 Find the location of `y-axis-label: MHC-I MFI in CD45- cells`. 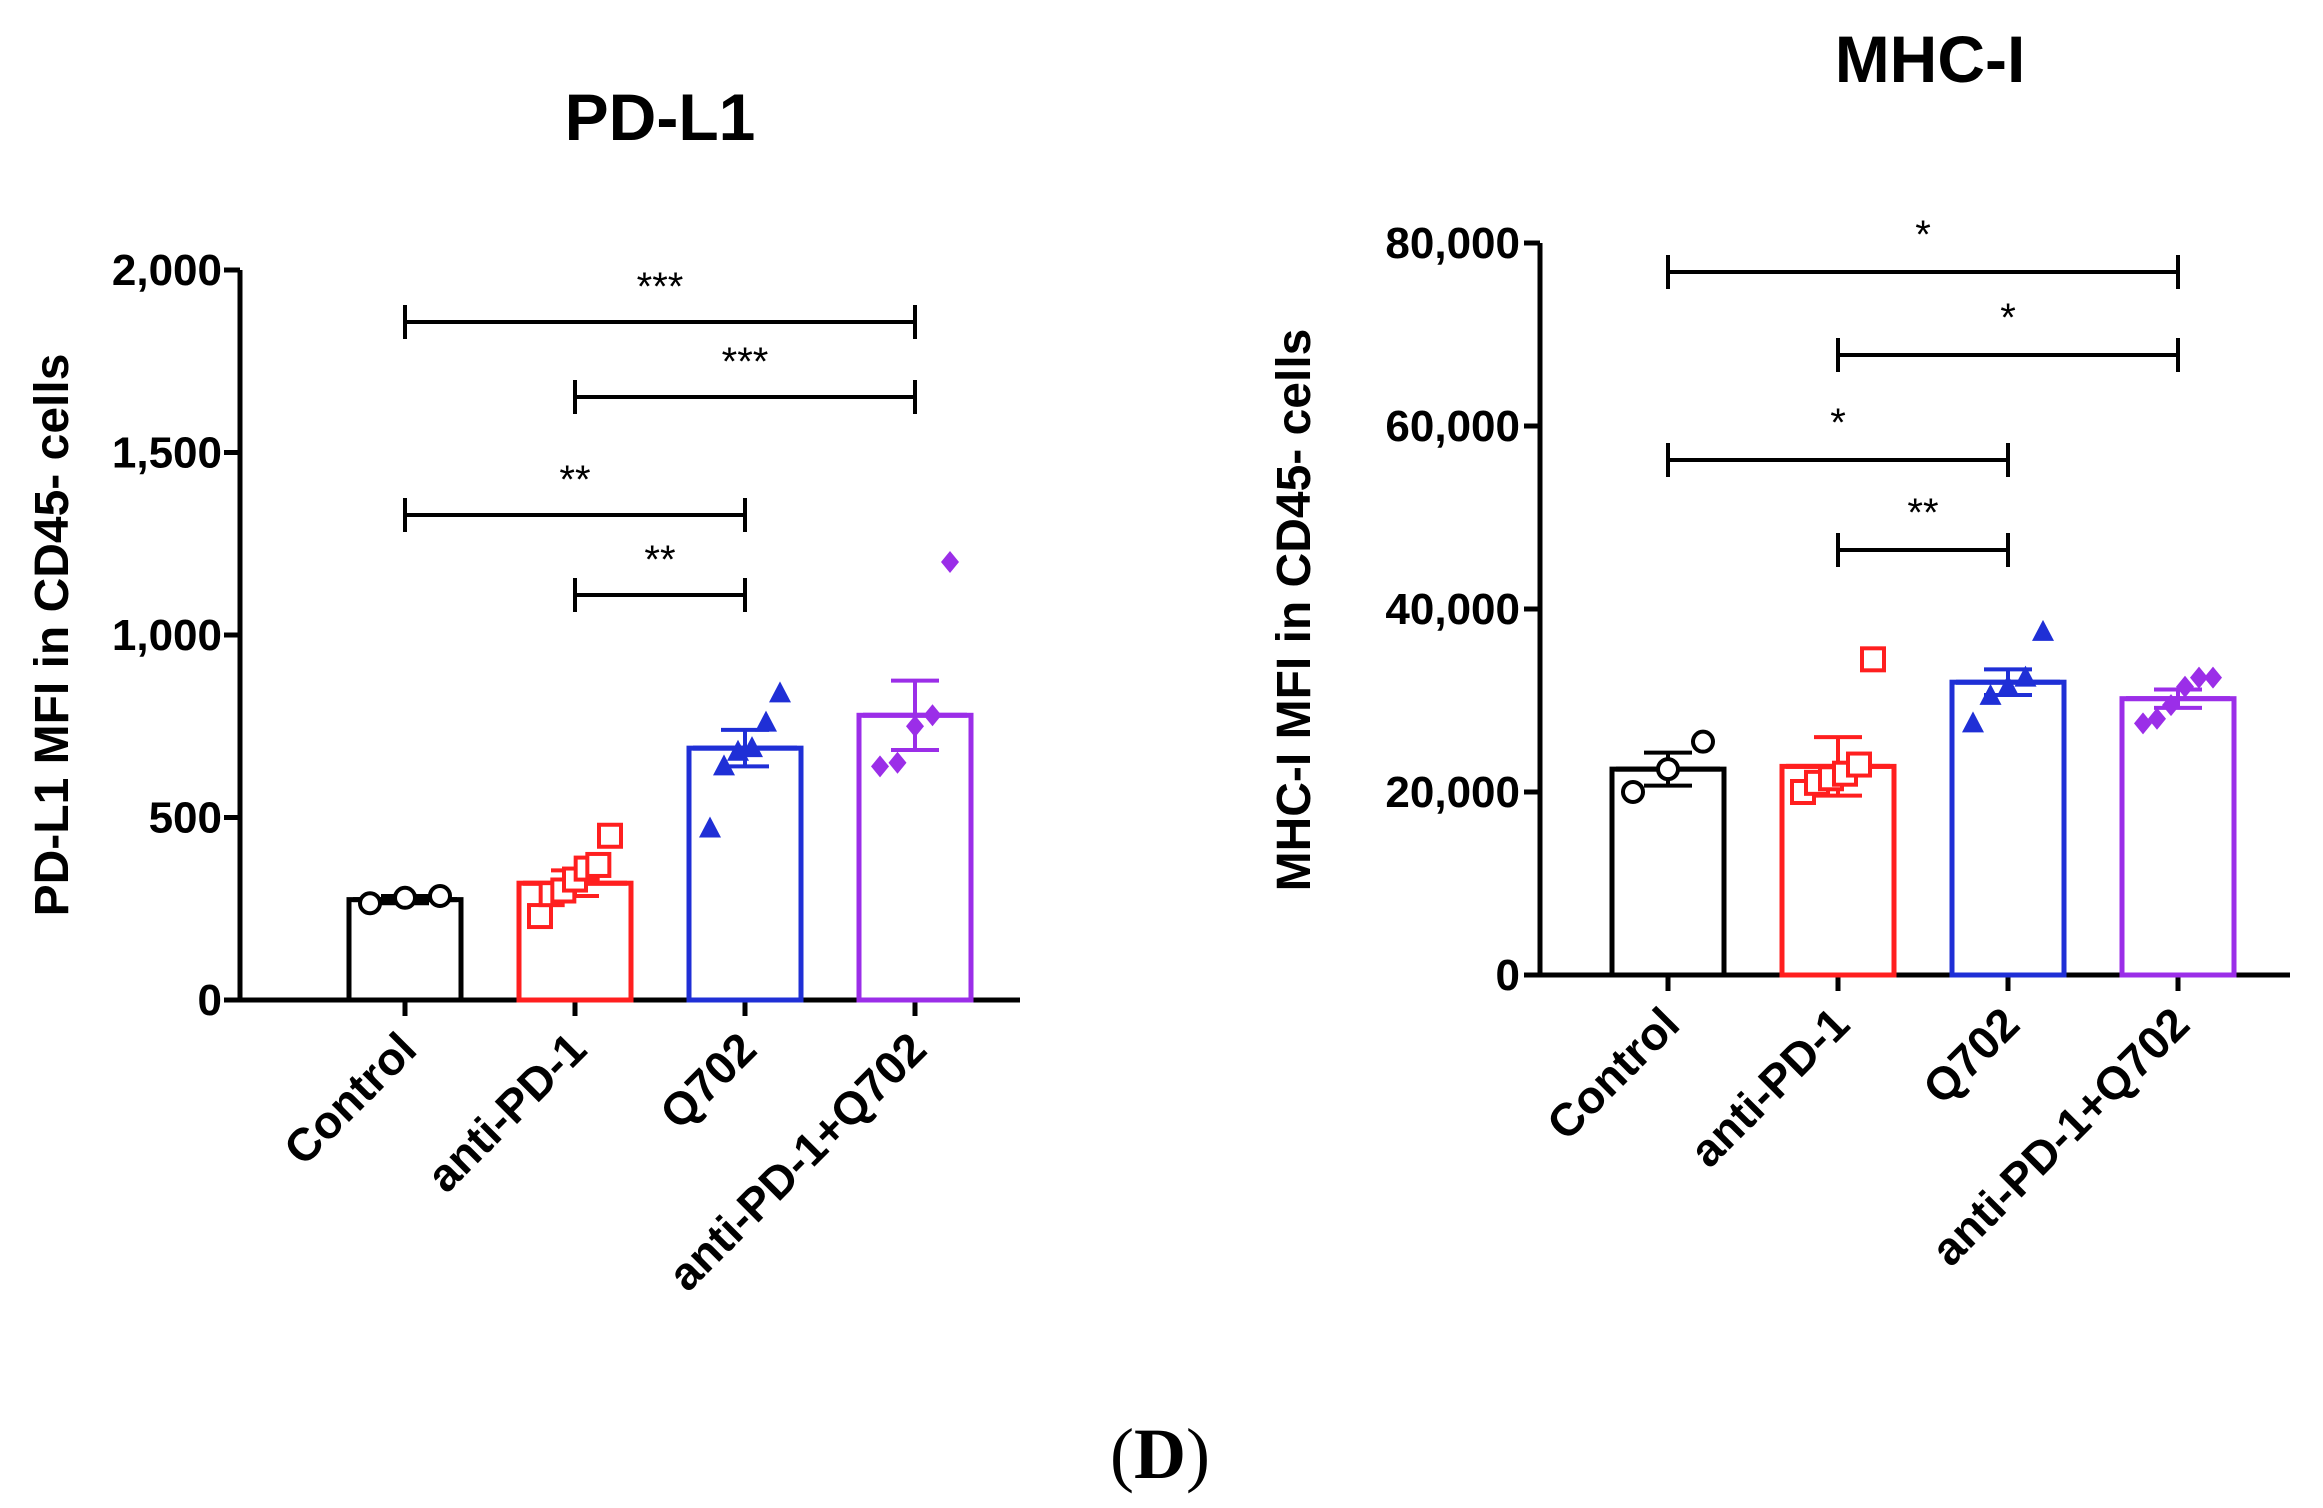

y-axis-label: MHC-I MFI in CD45- cells is located at coordinates (1294, 610).